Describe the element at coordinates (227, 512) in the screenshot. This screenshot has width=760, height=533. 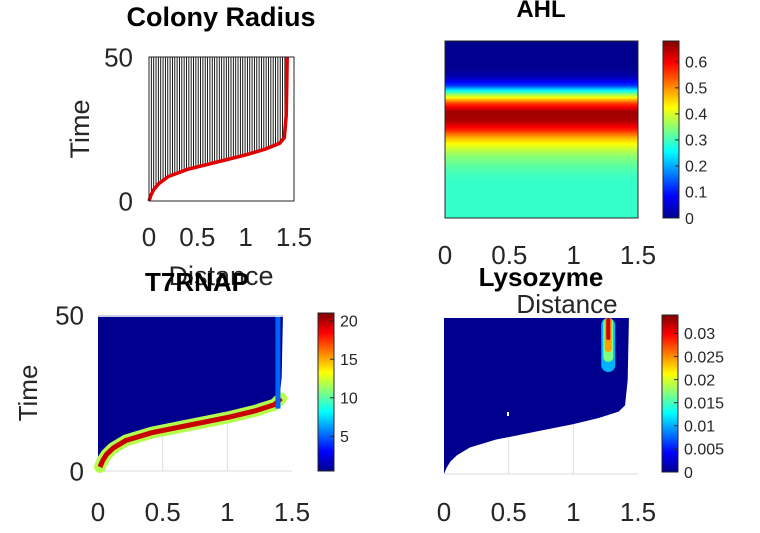
I see `t7-xtick-label: 1` at that location.